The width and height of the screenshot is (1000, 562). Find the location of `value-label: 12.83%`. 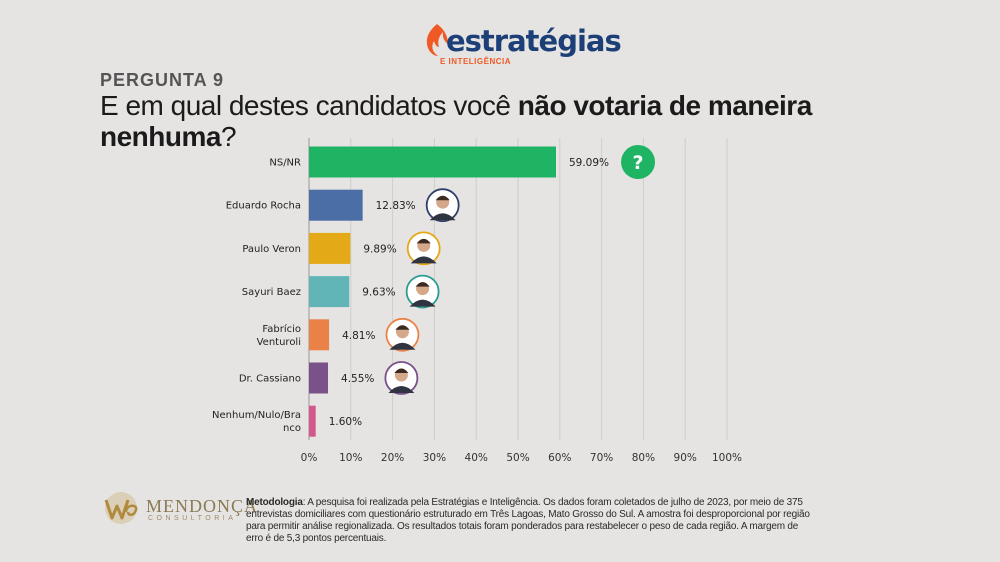

value-label: 12.83% is located at coordinates (396, 206).